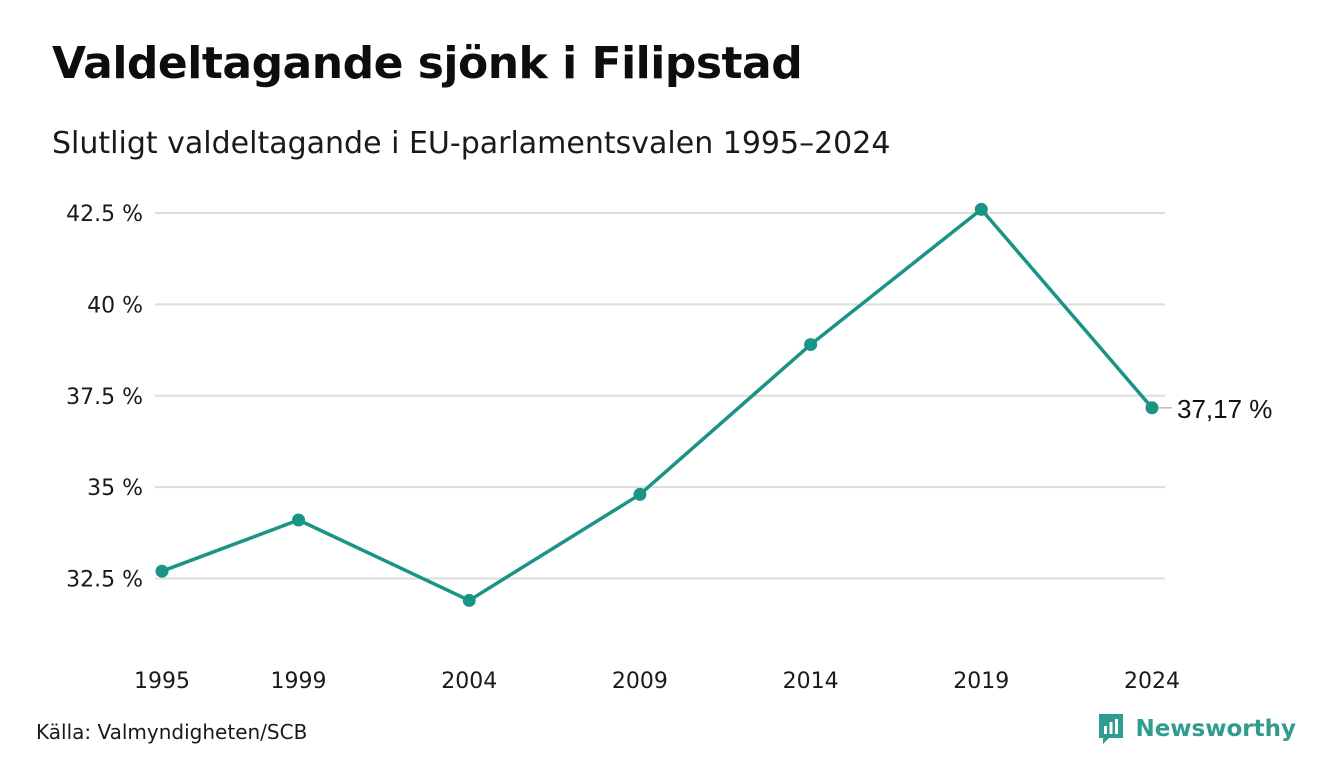 This screenshot has height=780, width=1340. Describe the element at coordinates (299, 681) in the screenshot. I see `x-tick-label: 1999` at that location.